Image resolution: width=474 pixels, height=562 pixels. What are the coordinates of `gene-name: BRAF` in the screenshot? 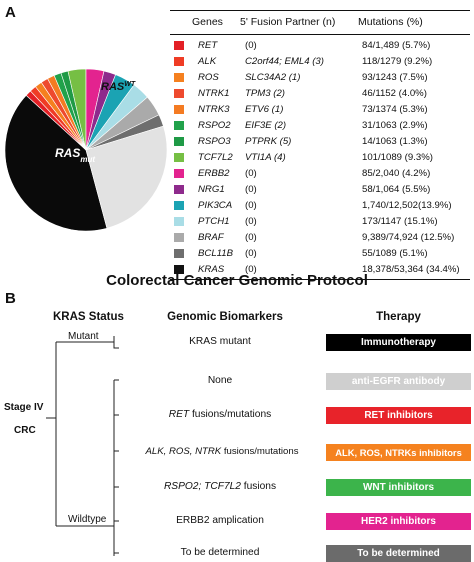 It's located at (211, 237).